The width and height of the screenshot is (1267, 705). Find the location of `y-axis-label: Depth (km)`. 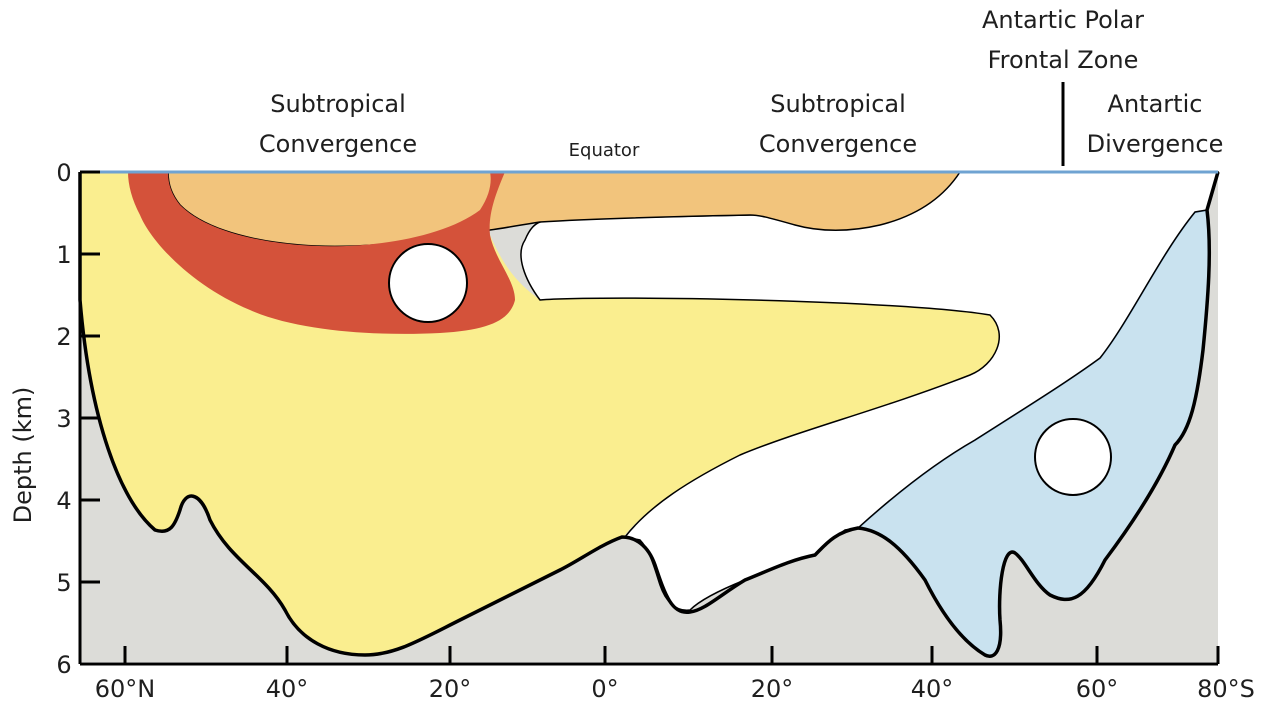

y-axis-label: Depth (km) is located at coordinates (23, 455).